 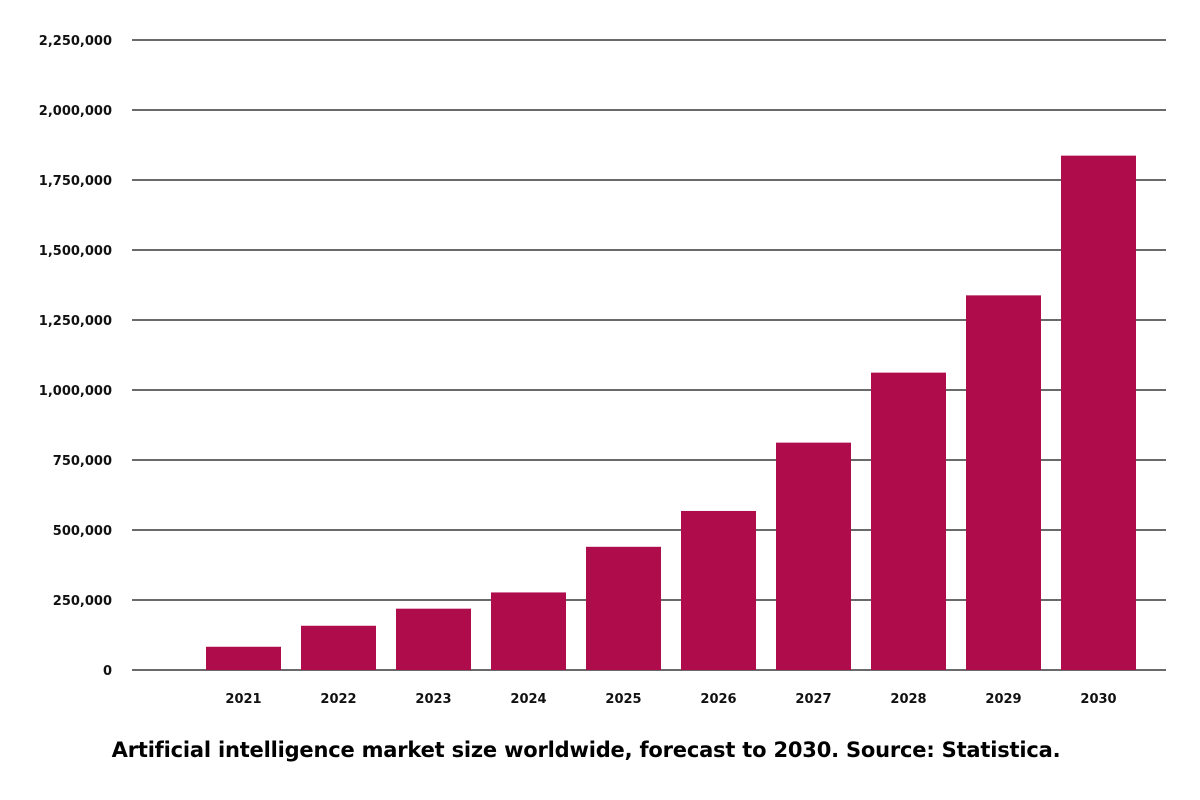 I want to click on x-tick-label: 2024, so click(x=528, y=699).